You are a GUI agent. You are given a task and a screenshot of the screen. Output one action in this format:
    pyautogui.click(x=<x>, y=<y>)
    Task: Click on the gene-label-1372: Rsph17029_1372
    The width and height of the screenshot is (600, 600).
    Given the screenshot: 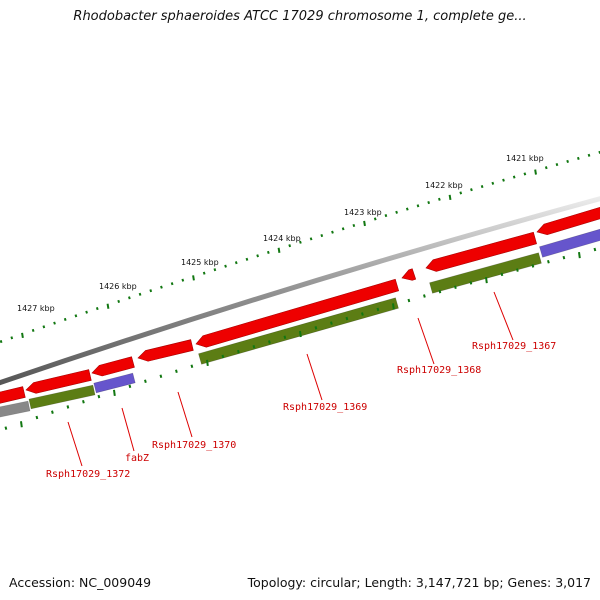 What is the action you would take?
    pyautogui.click(x=88, y=474)
    